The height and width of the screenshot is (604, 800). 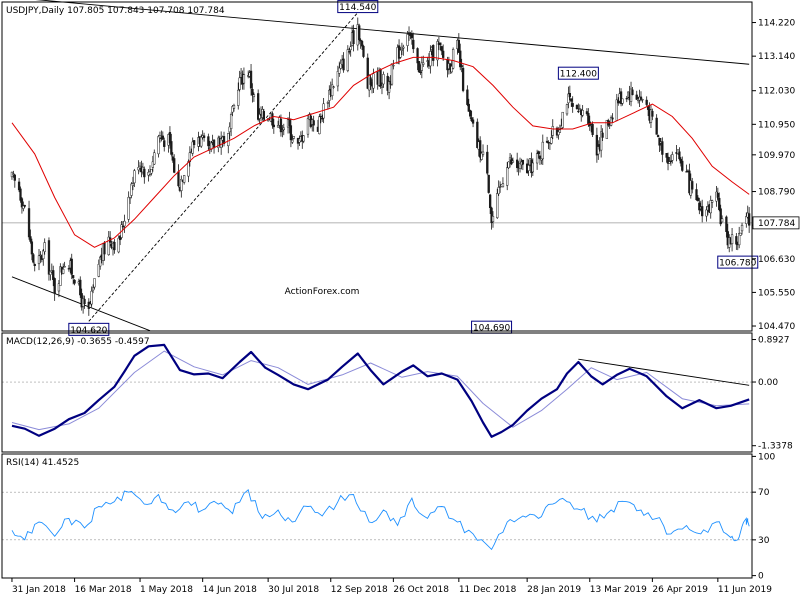 What do you see at coordinates (680, 590) in the screenshot?
I see `x-tick-label: 26 Apr 2019` at bounding box center [680, 590].